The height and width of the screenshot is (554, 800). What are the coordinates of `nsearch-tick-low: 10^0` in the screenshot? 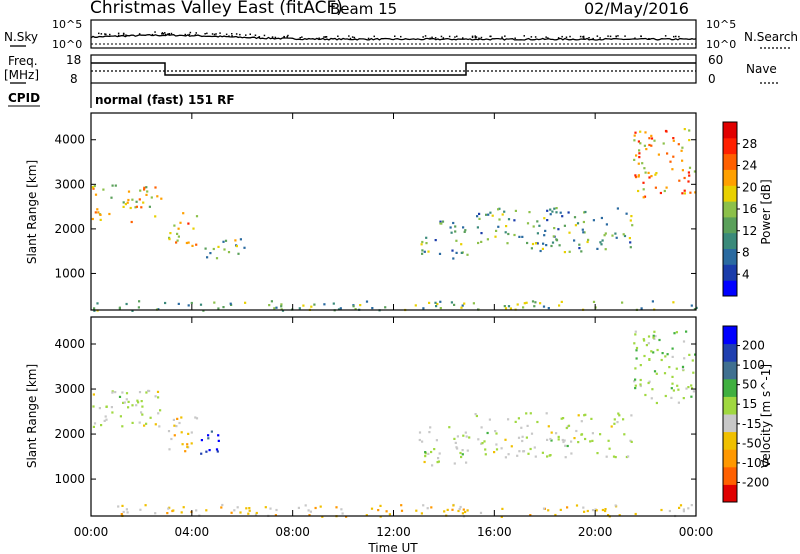 It's located at (721, 44).